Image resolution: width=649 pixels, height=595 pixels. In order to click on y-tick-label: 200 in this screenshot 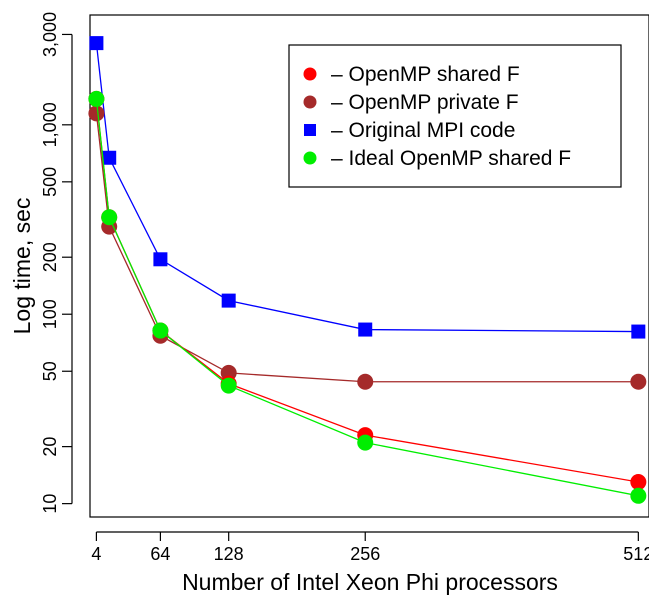, I will do `click(50, 257)`.